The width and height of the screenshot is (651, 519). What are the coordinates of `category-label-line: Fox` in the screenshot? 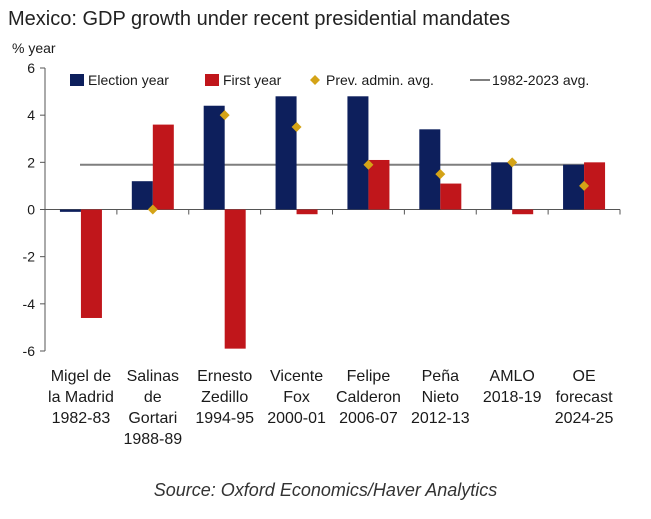 It's located at (296, 397).